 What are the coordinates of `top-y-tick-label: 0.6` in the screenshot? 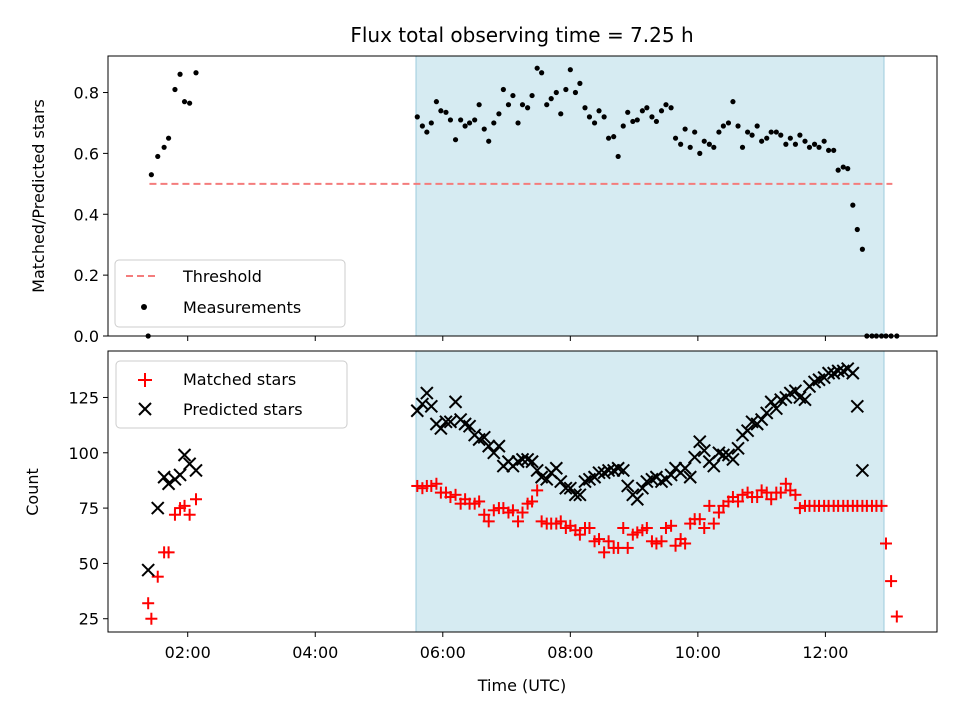 It's located at (86, 153).